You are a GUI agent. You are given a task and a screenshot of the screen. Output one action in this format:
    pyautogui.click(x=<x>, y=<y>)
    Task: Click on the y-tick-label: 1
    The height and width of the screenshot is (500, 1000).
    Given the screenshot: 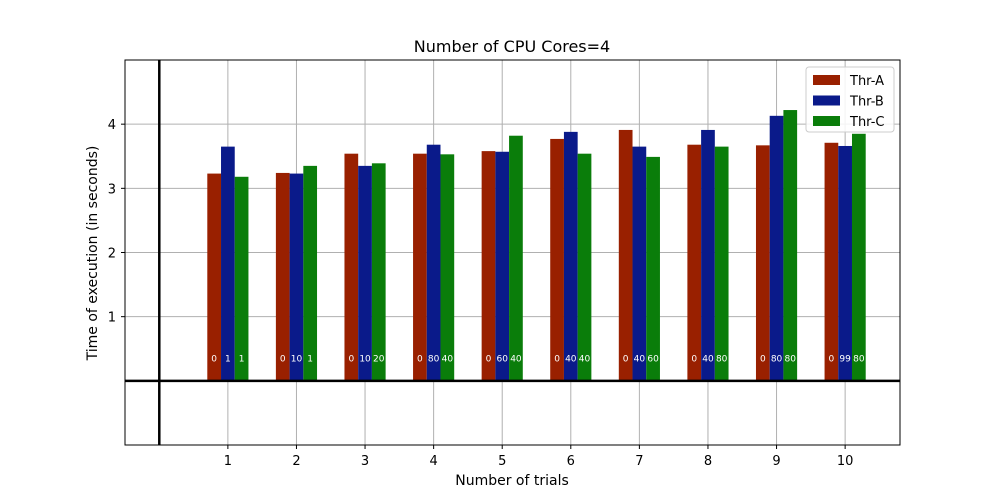 What is the action you would take?
    pyautogui.click(x=112, y=318)
    